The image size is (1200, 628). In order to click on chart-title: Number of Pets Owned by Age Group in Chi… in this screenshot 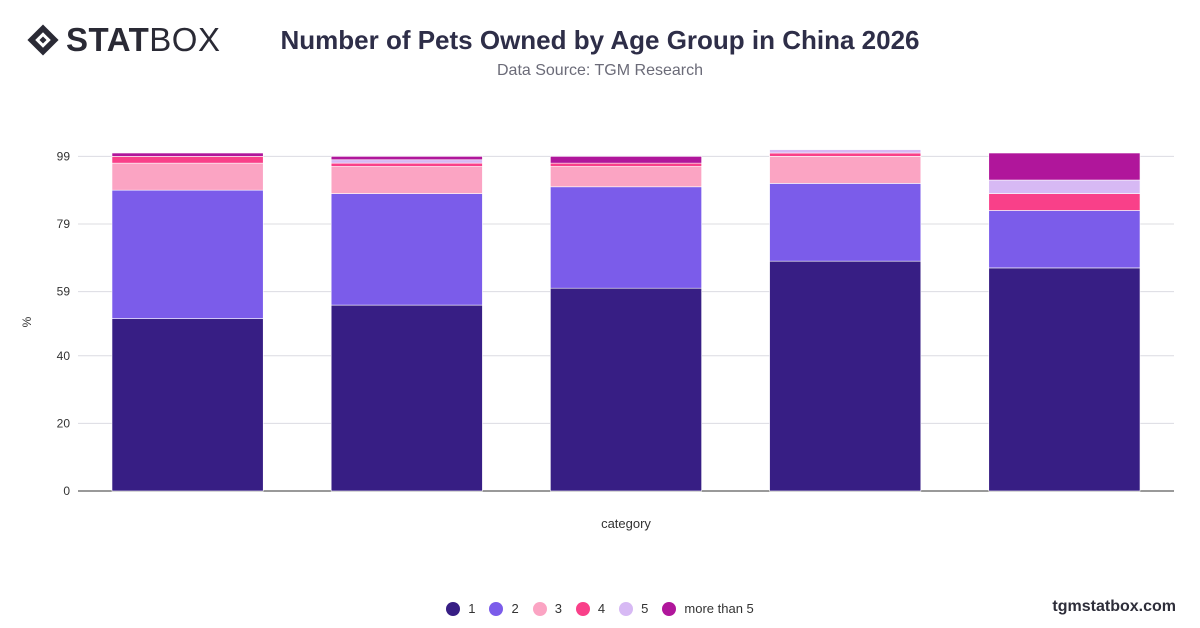, I will do `click(600, 40)`.